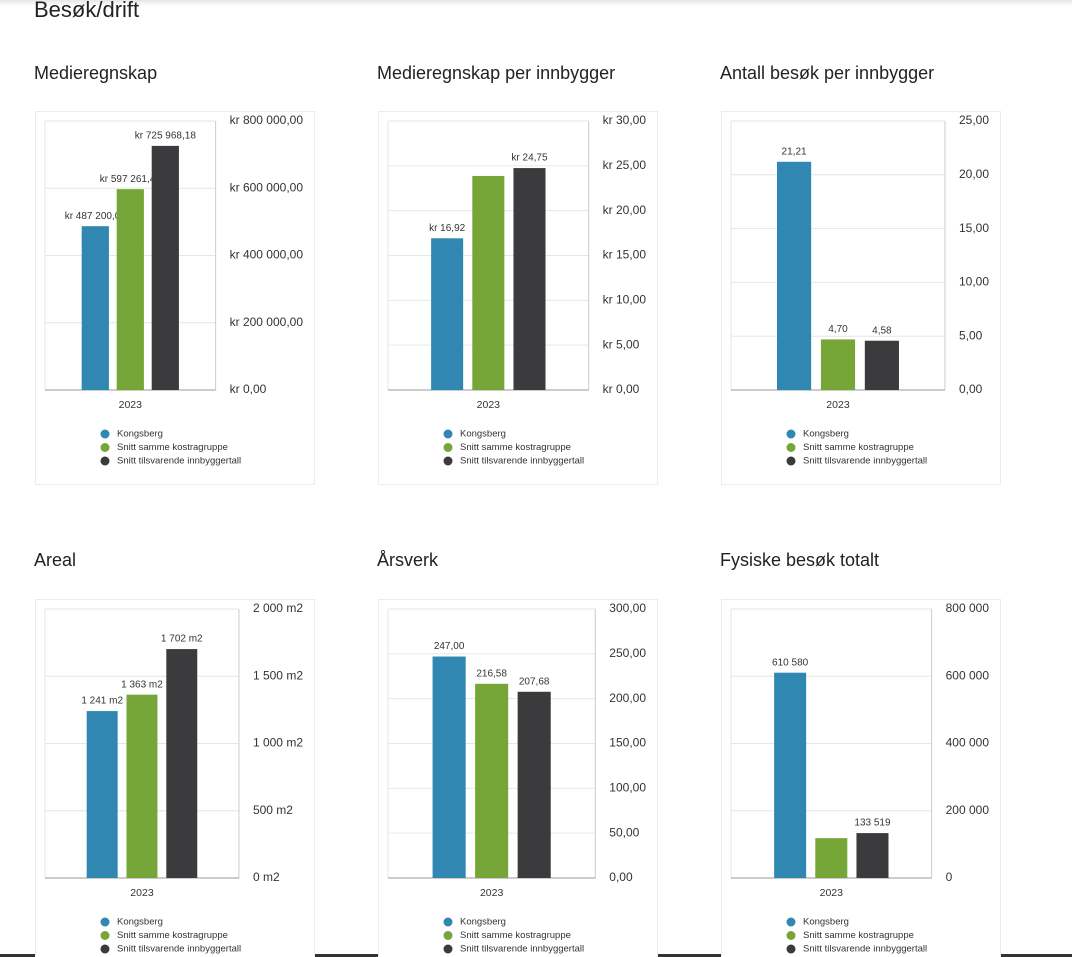 The height and width of the screenshot is (957, 1072). I want to click on y-tick-label: kr 5,00, so click(621, 344).